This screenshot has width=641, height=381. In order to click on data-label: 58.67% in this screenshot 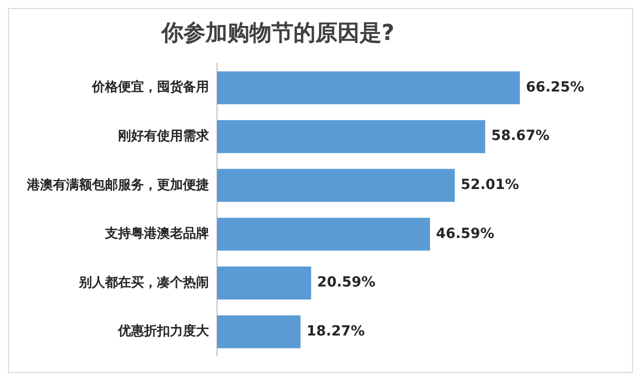, I will do `click(520, 136)`.